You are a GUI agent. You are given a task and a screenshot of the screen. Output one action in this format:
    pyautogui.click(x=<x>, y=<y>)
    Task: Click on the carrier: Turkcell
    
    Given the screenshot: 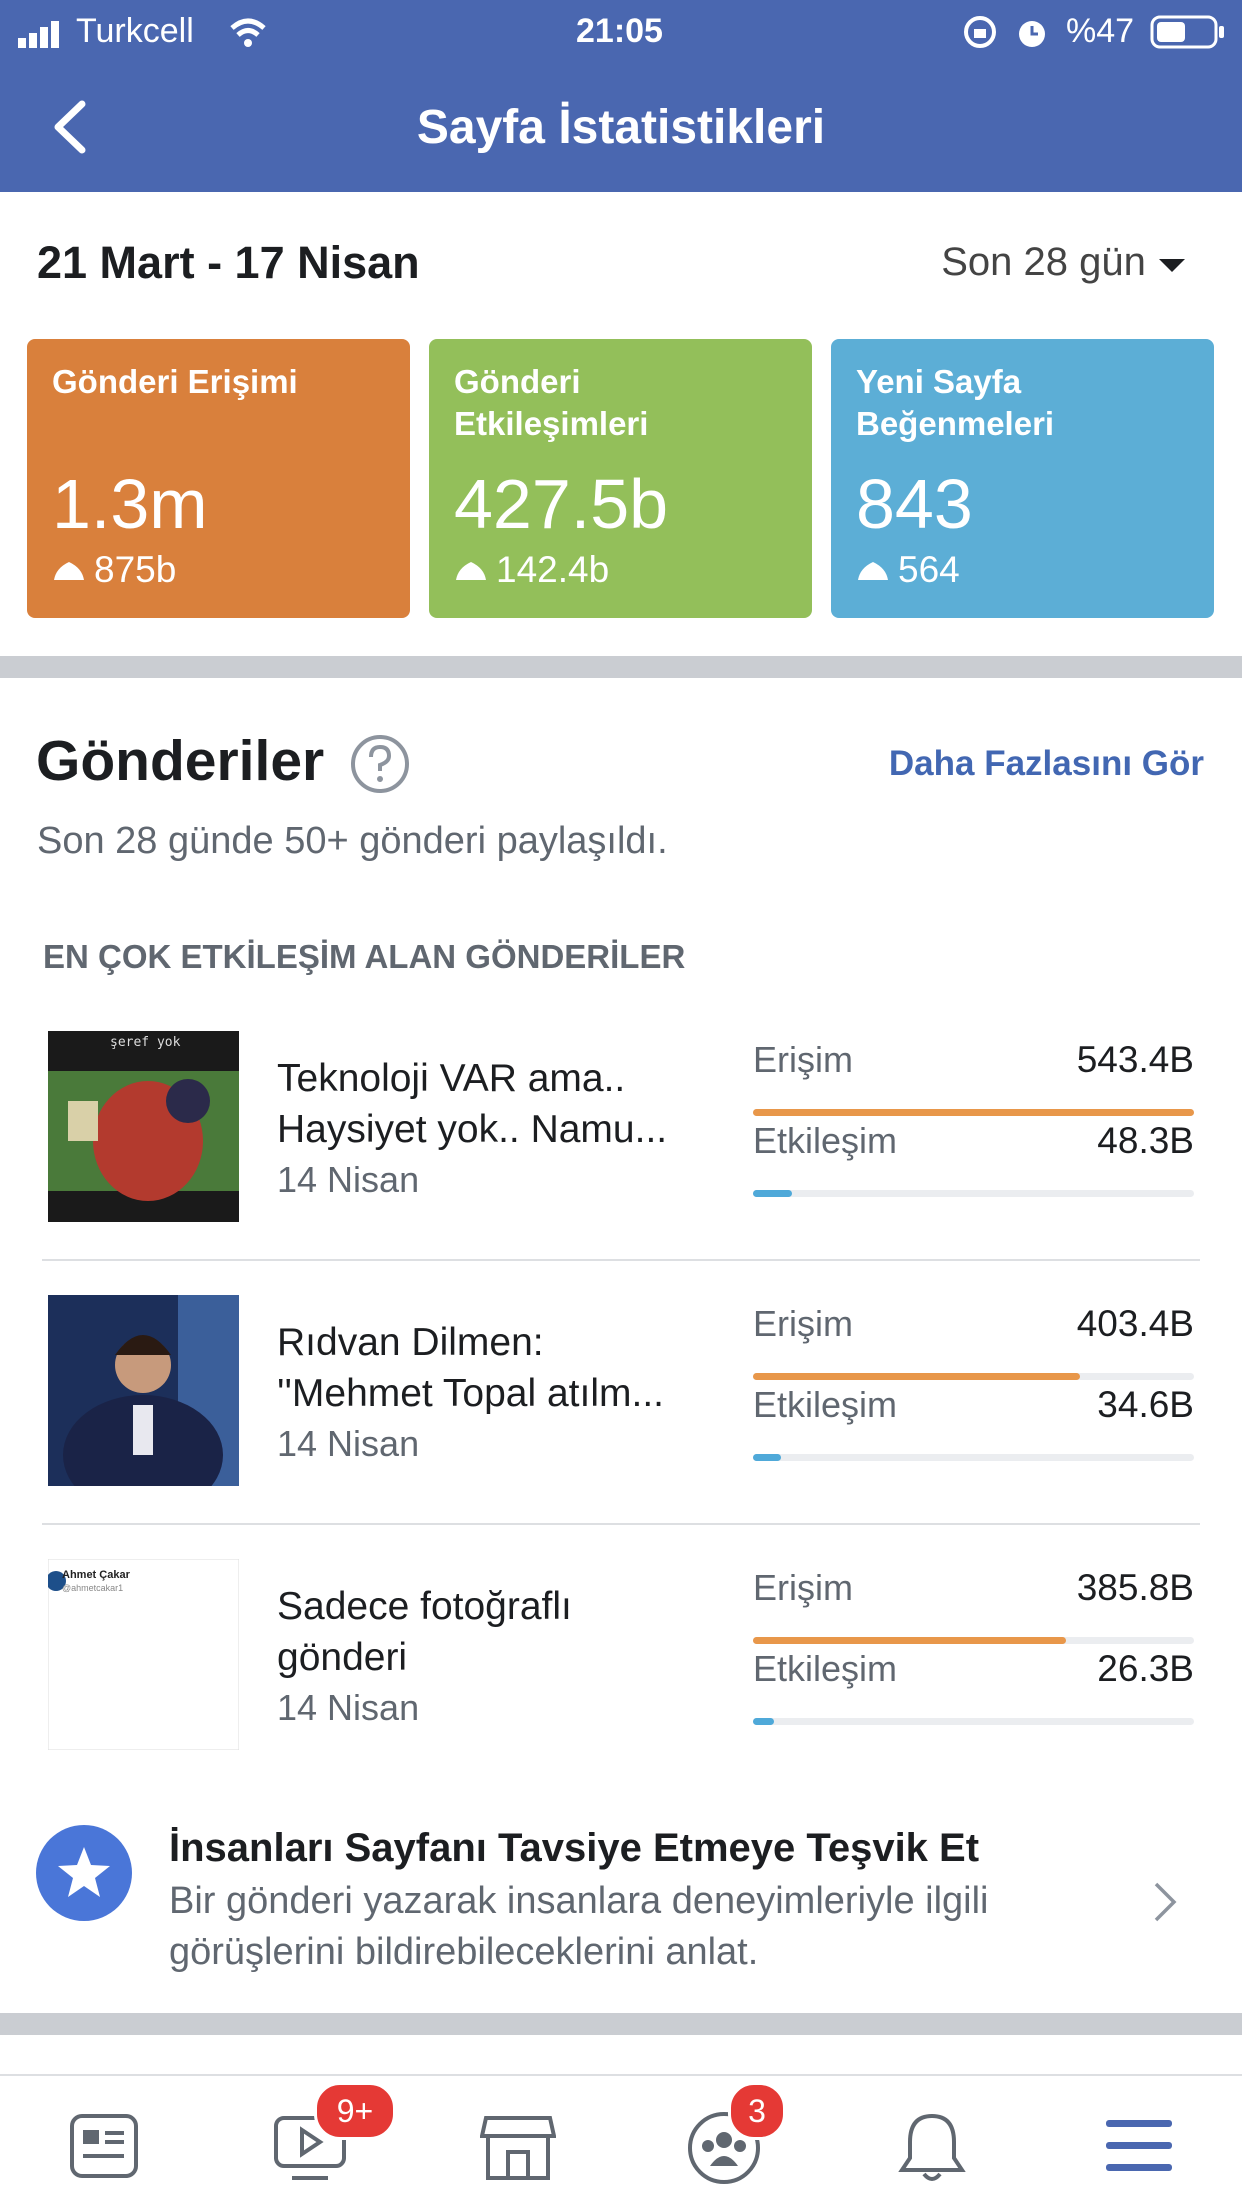 What is the action you would take?
    pyautogui.click(x=135, y=31)
    